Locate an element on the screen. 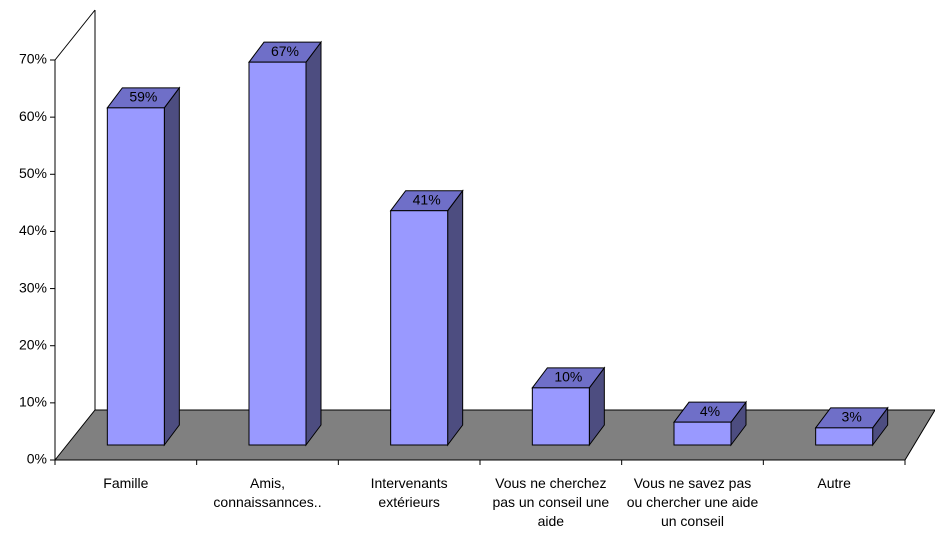 Image resolution: width=935 pixels, height=545 pixels. data-label: 4% is located at coordinates (710, 411).